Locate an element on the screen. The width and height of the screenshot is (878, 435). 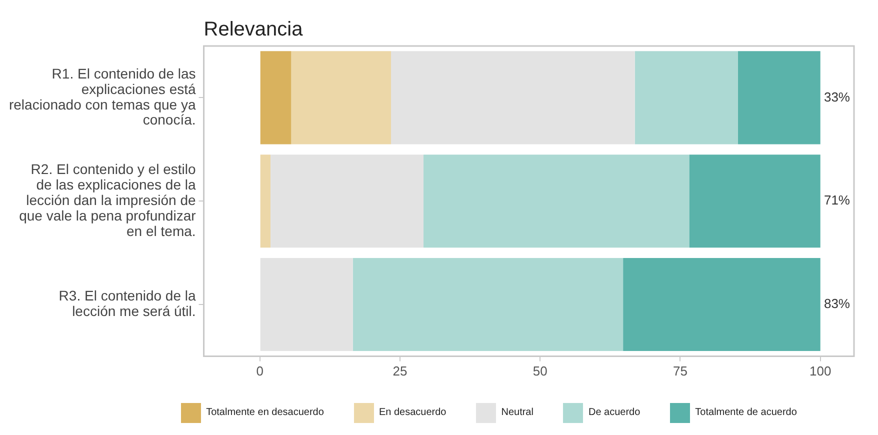
annotation: 83% is located at coordinates (837, 304).